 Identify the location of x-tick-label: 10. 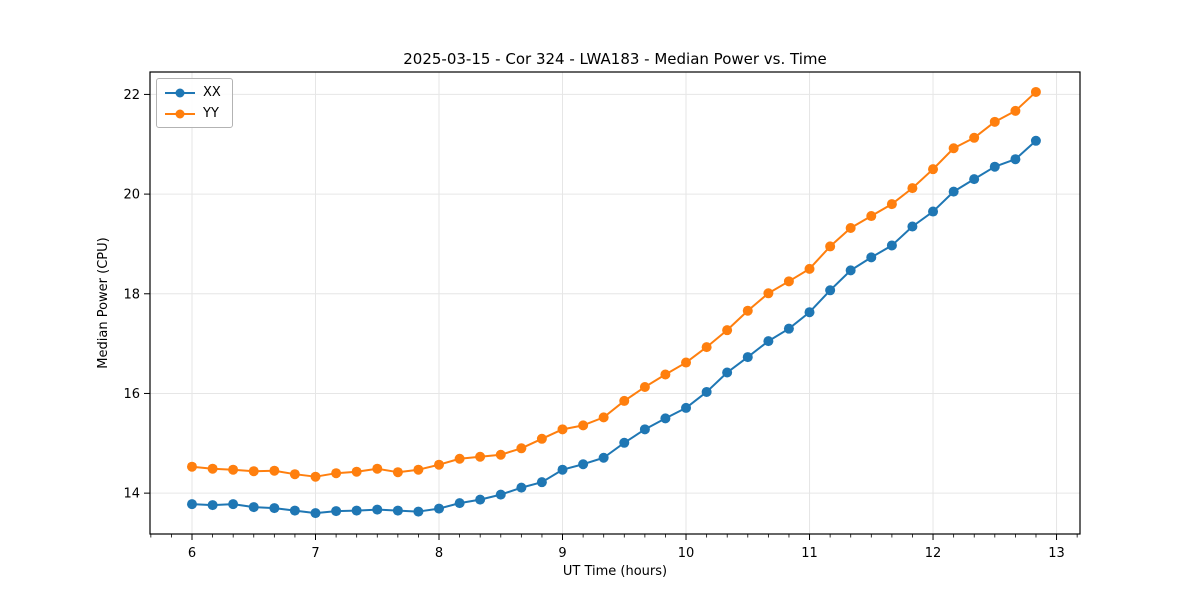
(686, 553).